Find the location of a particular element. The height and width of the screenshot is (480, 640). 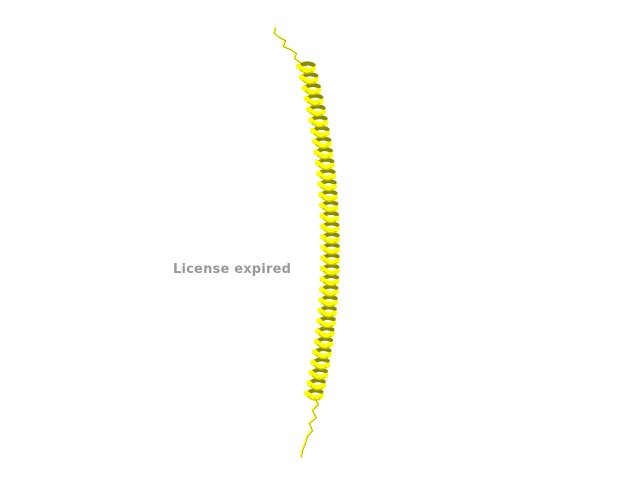

license-expired-label: License expired is located at coordinates (232, 269).